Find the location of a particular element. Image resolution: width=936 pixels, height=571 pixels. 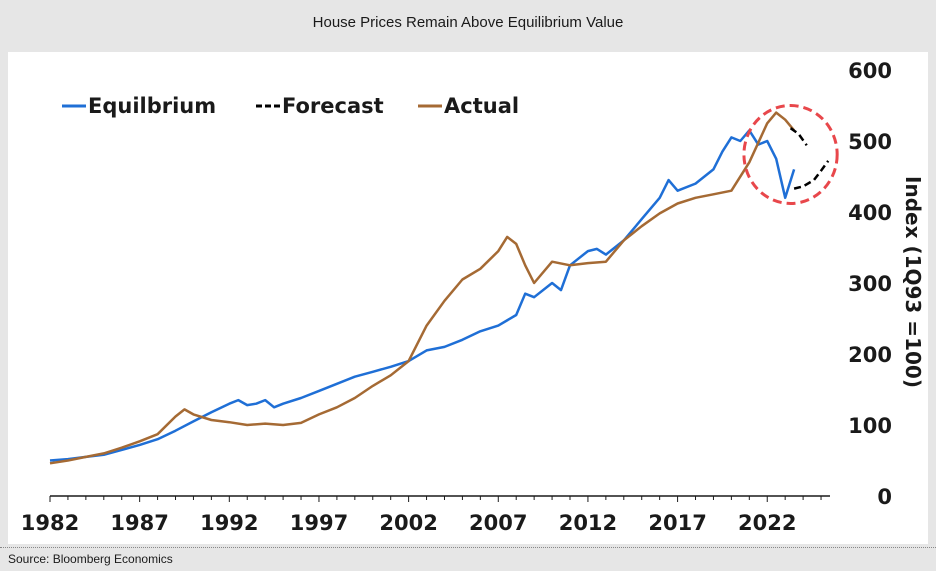

x-tick-label: 1982 is located at coordinates (50, 523).